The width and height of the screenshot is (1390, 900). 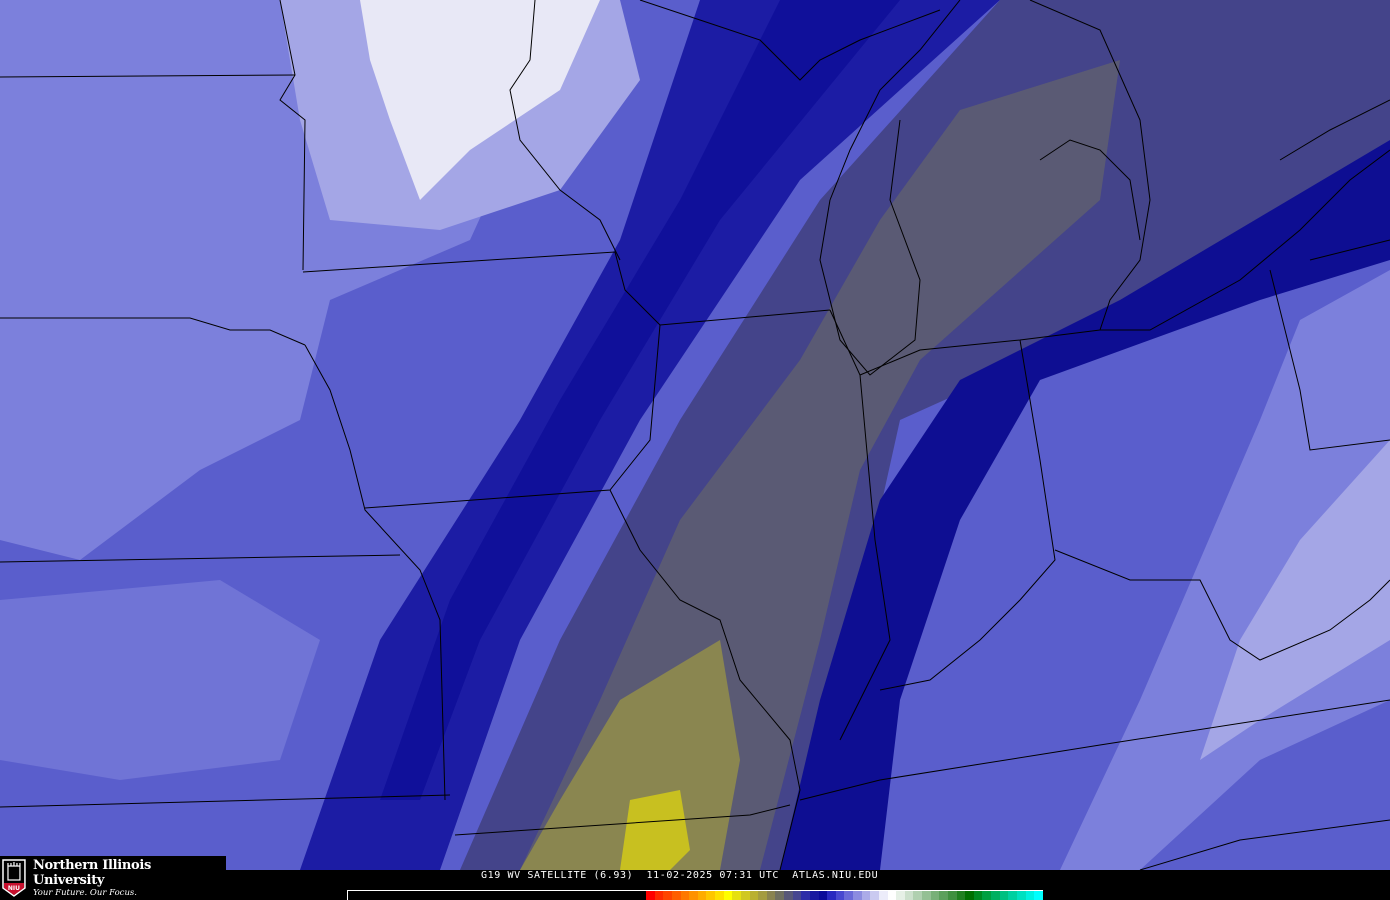 What do you see at coordinates (497, 895) in the screenshot?
I see `color-scale-blank` at bounding box center [497, 895].